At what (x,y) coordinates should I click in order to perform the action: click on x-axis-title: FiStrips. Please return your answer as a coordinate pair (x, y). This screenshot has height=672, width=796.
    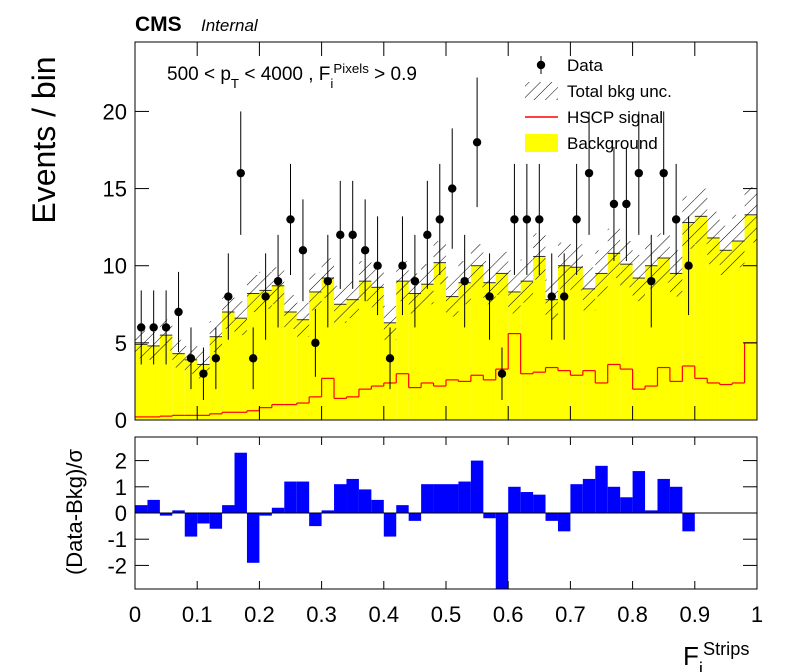
    Looking at the image, I should click on (716, 655).